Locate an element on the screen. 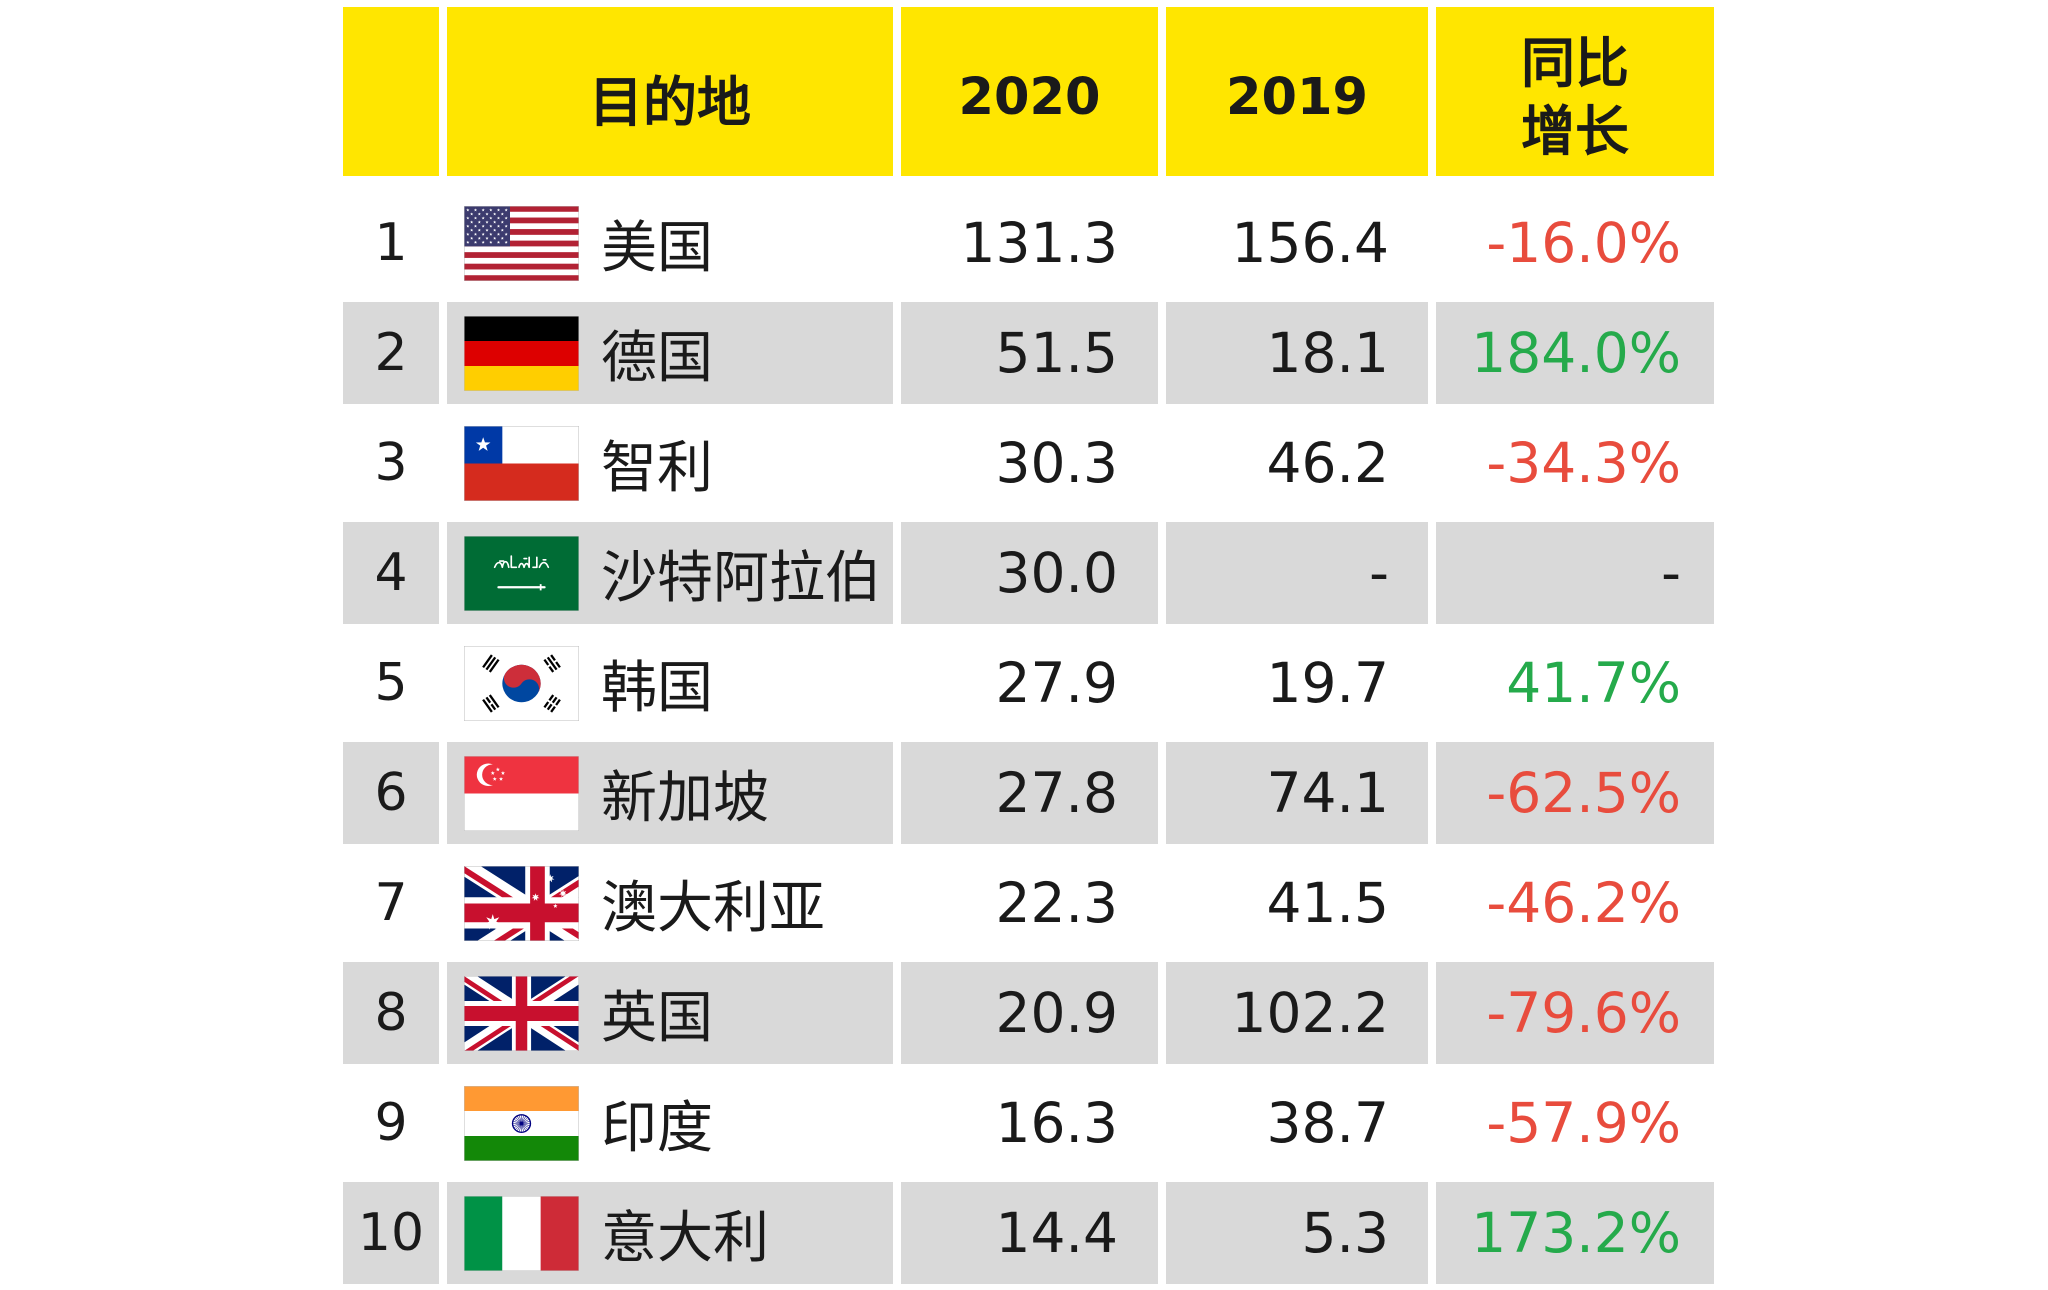  table-row: 10 意大利 14.4 5.3 173.2% is located at coordinates (1028, 1233).